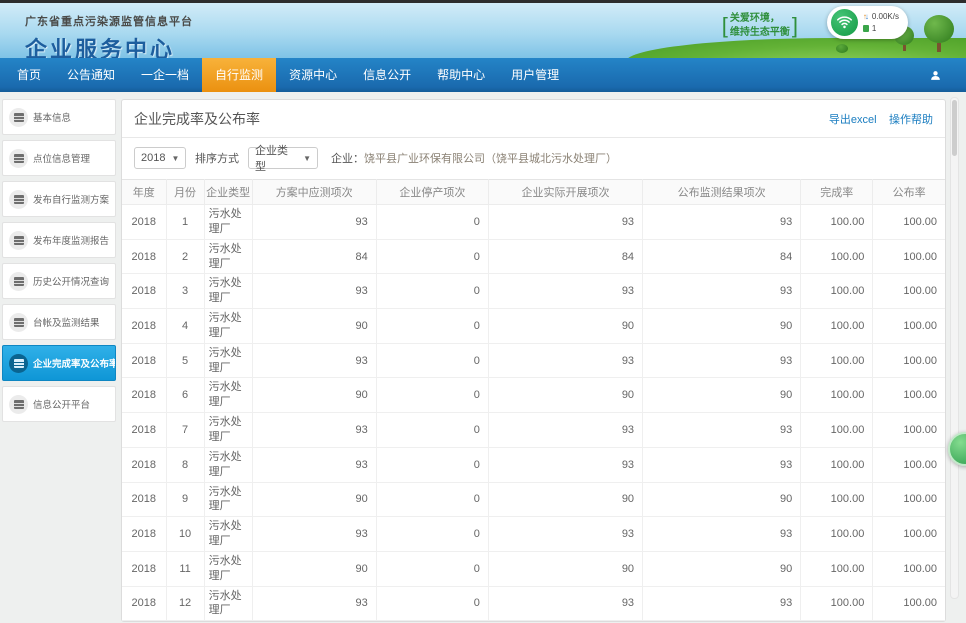 The height and width of the screenshot is (623, 966). Describe the element at coordinates (954, 128) in the screenshot. I see `scrollbar-thumb` at that location.